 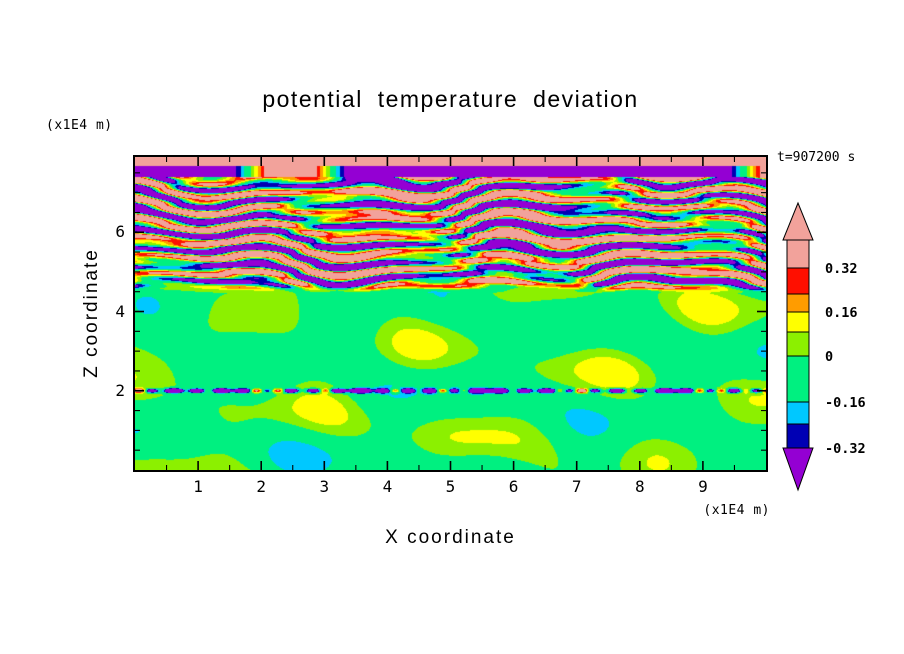 I want to click on x-tick-label: 7, so click(x=576, y=486).